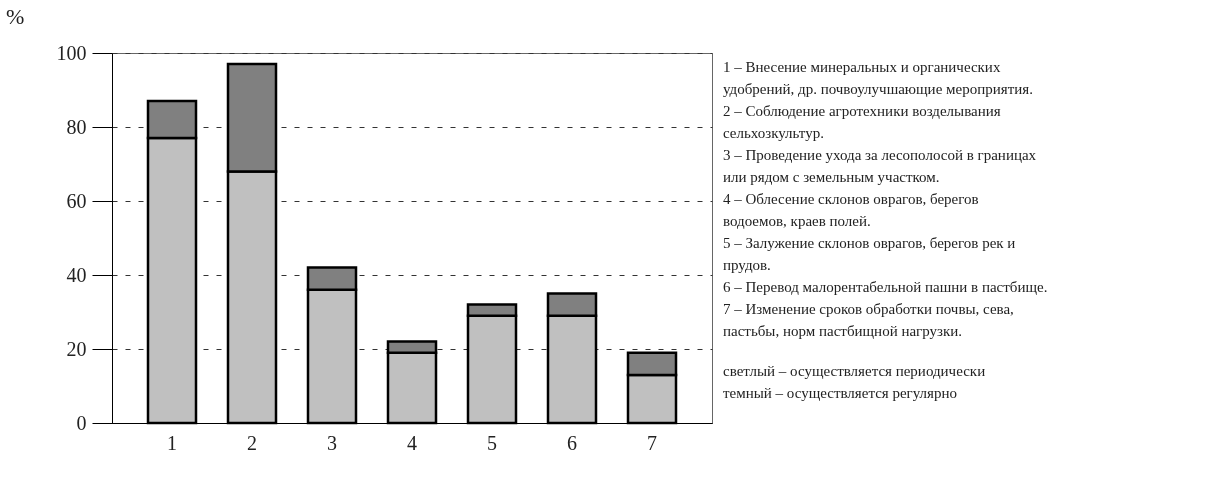  I want to click on x-tick-label: 6, so click(572, 442).